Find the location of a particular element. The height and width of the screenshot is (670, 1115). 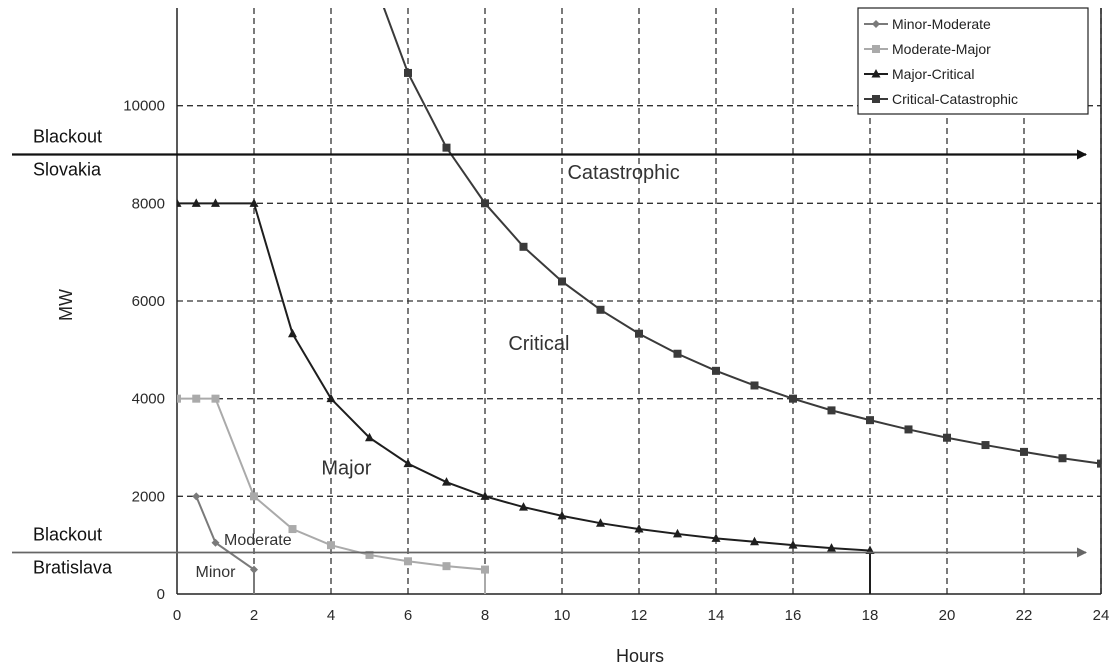

x-tick-label: 24 is located at coordinates (1101, 615).